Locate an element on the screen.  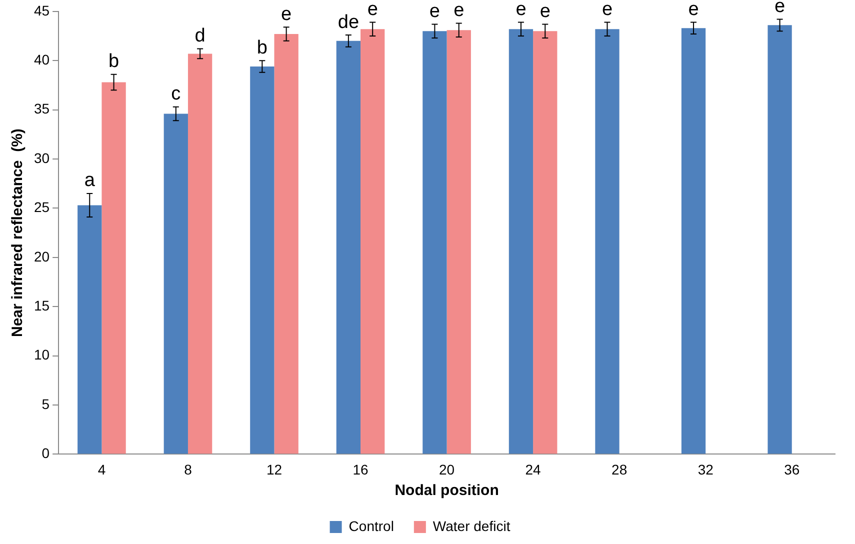
y-axis-title: Near infrared reflectance (%) is located at coordinates (17, 233).